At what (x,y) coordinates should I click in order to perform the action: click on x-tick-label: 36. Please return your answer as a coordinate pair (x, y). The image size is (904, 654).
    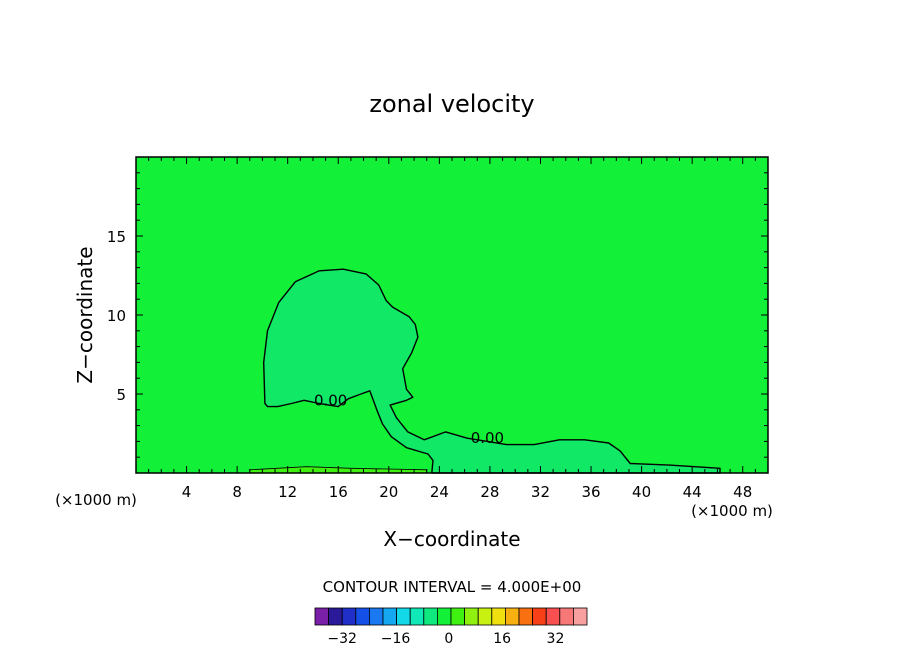
    Looking at the image, I should click on (590, 492).